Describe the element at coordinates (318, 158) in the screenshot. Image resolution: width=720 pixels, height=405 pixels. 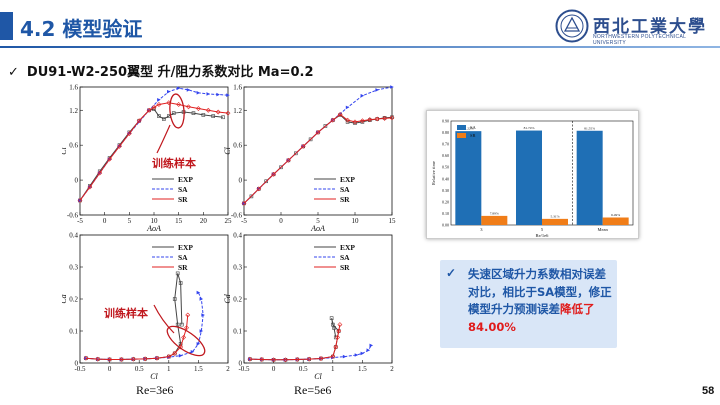
I see `series-line-sr` at that location.